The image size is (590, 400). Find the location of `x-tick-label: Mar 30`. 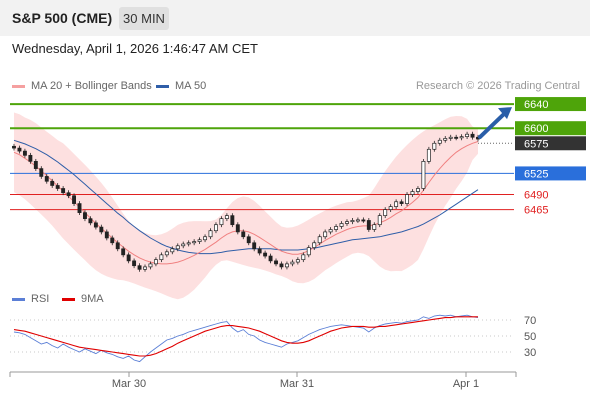

x-tick-label: Mar 30 is located at coordinates (129, 384).